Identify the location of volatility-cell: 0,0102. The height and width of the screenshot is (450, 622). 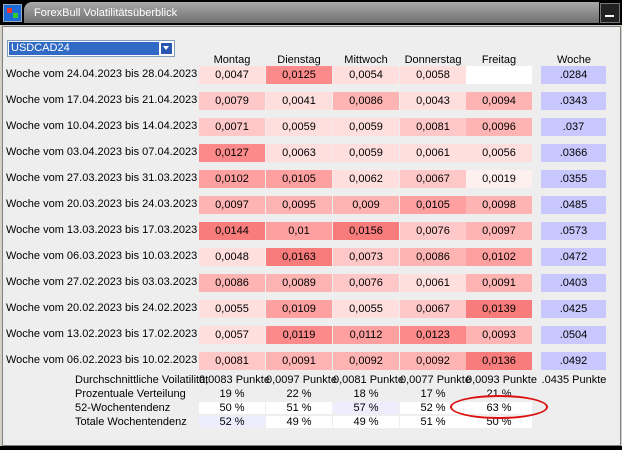
(232, 179).